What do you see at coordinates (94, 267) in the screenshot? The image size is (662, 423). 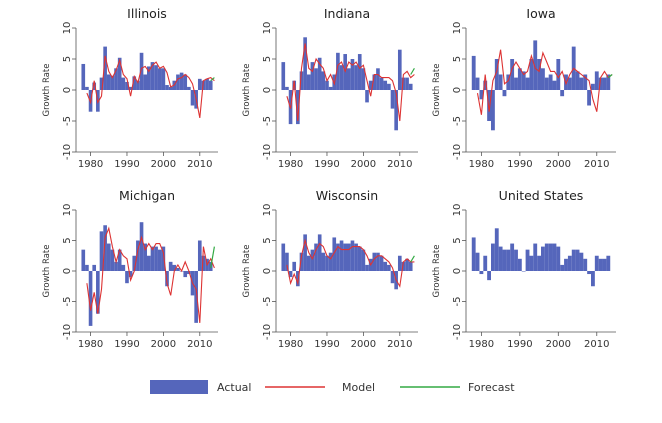 I see `bar-actual-1981` at bounding box center [94, 267].